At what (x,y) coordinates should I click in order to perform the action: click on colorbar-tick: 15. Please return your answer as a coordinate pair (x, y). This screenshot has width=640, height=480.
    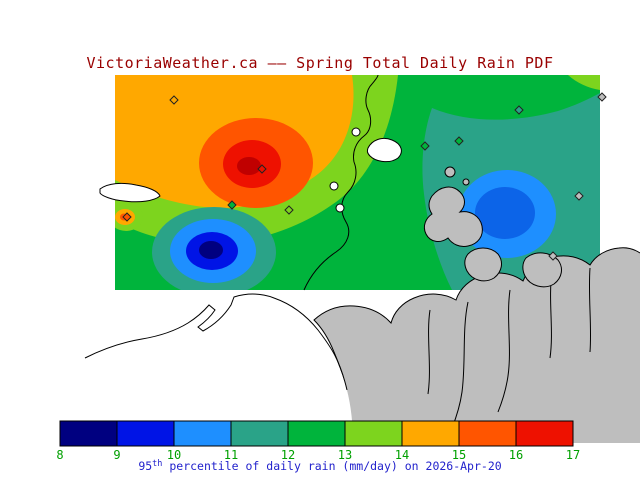
    Looking at the image, I should click on (459, 455).